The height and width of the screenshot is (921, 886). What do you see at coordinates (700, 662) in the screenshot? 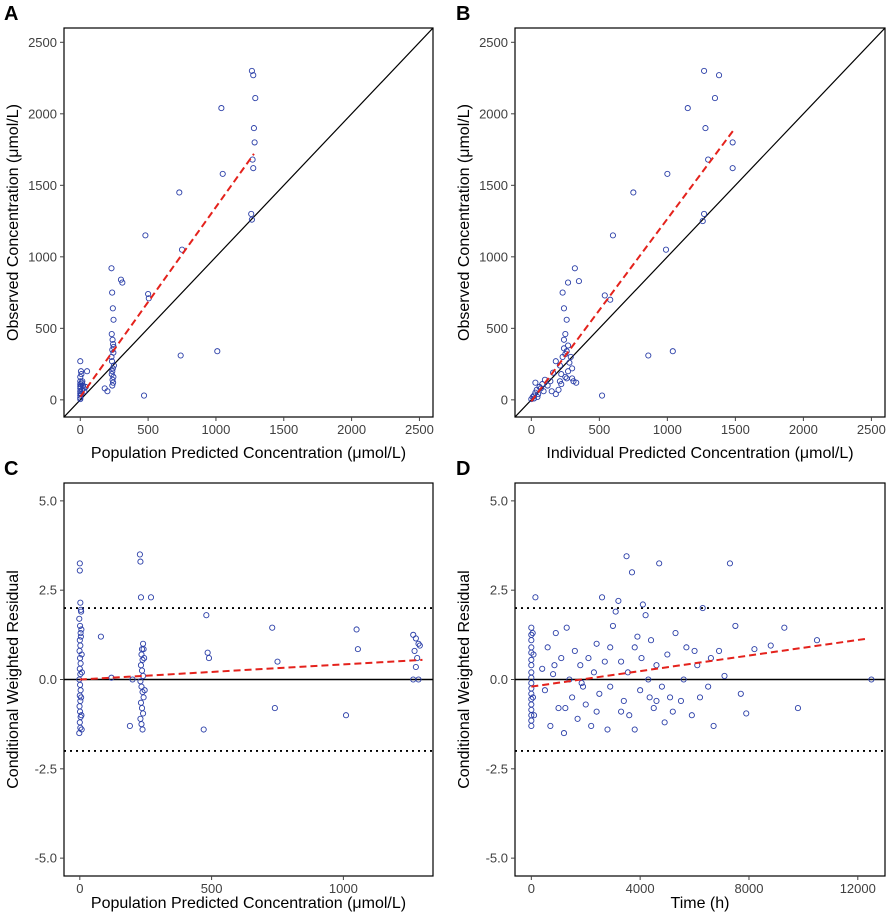
I see `fit-trend-line` at bounding box center [700, 662].